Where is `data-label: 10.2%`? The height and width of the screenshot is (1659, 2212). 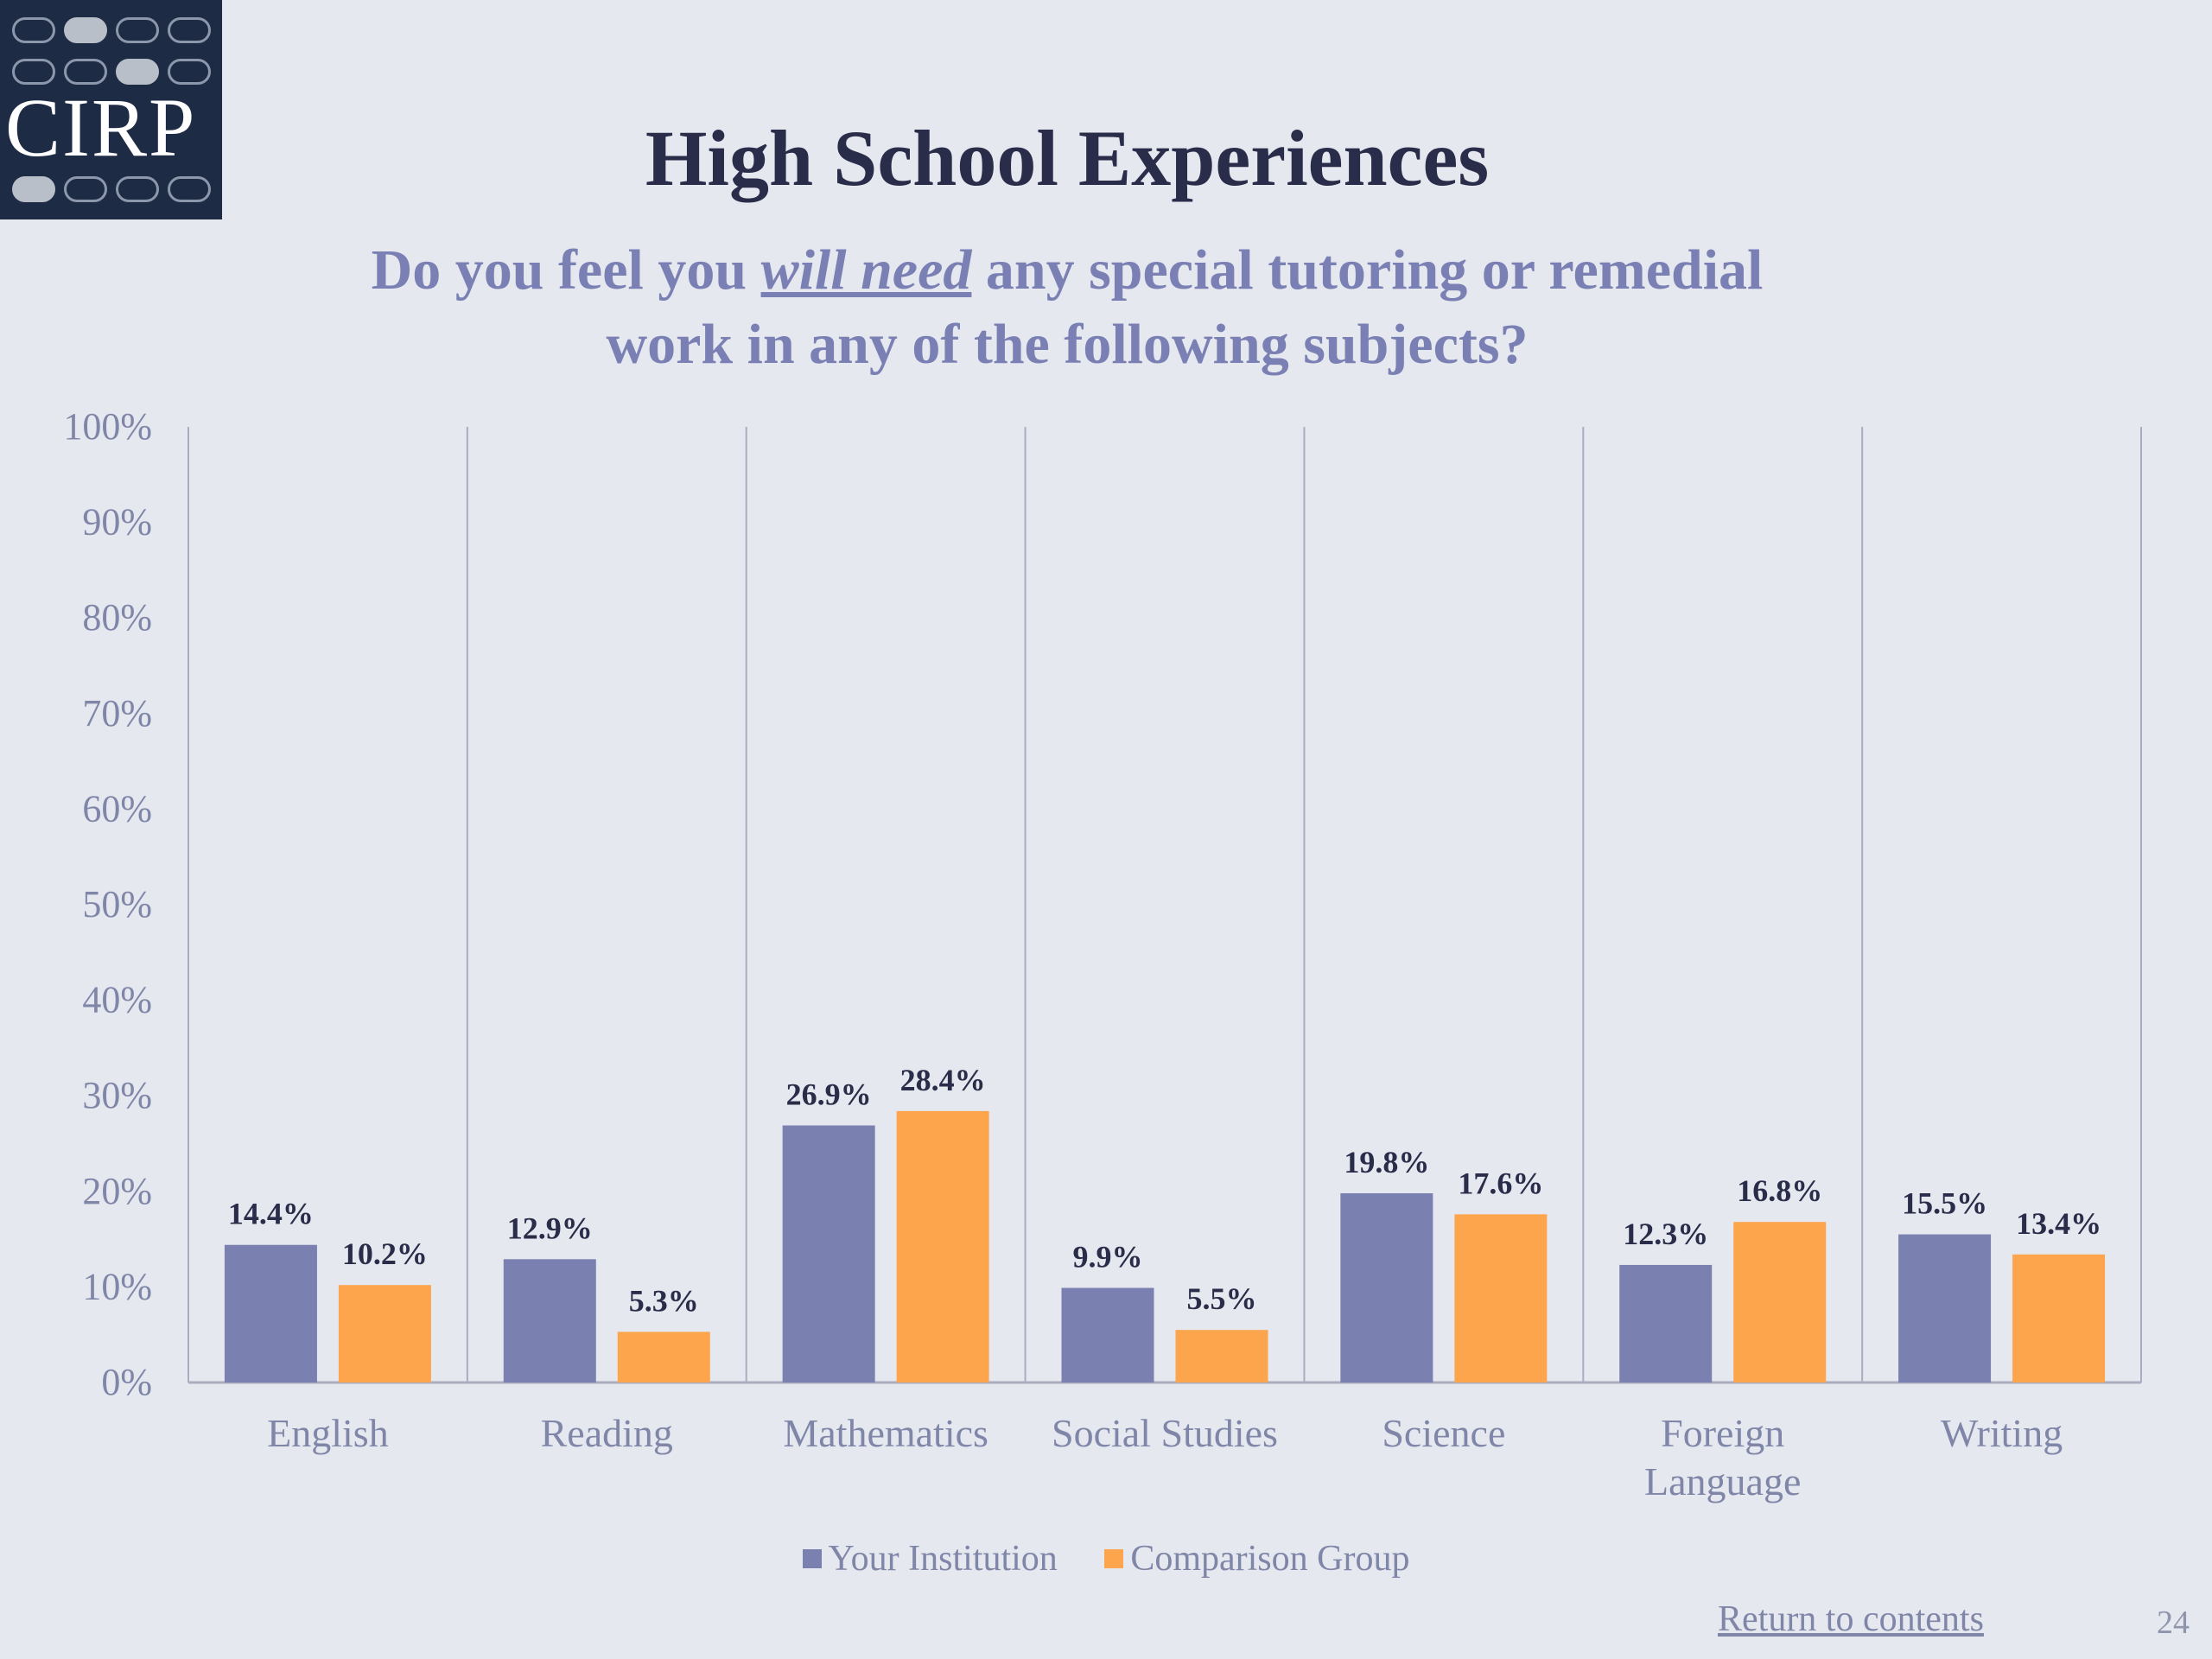
data-label: 10.2% is located at coordinates (385, 1253).